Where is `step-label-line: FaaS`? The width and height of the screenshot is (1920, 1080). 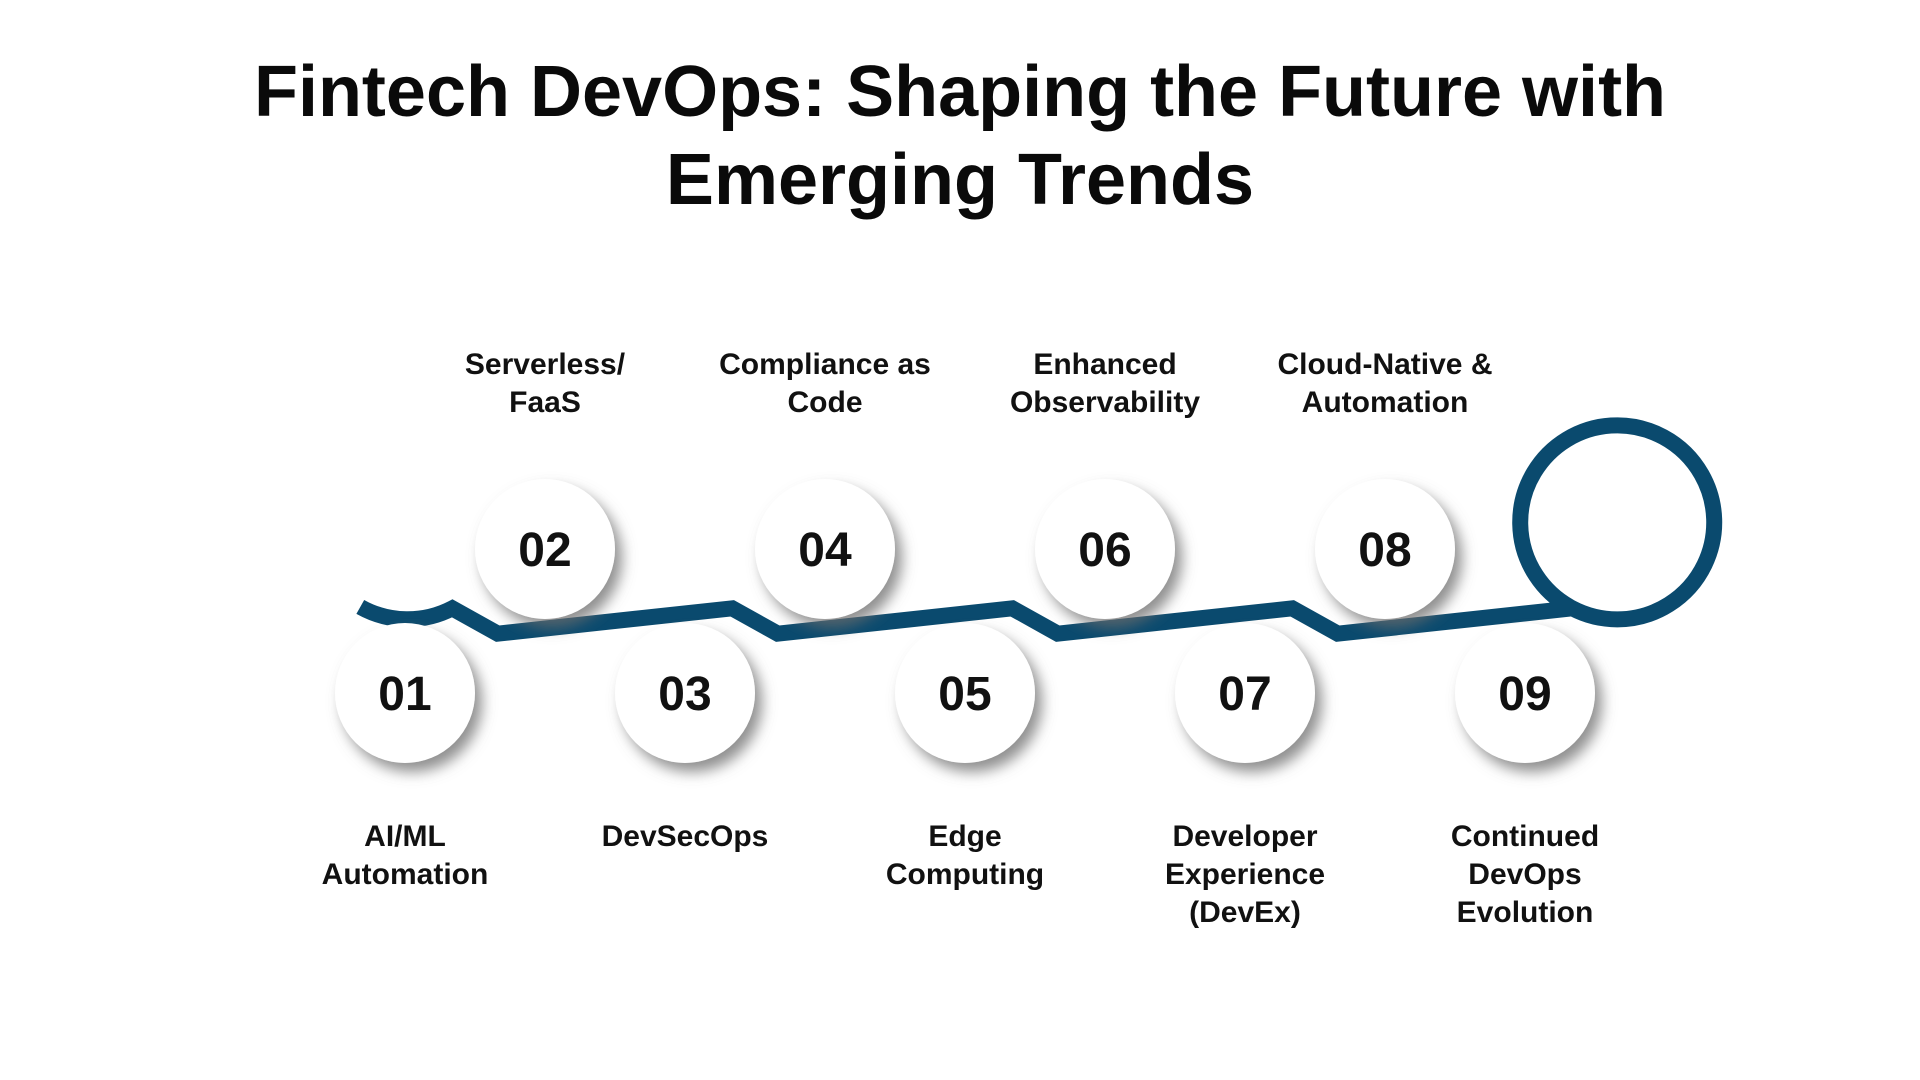
step-label-line: FaaS is located at coordinates (545, 402).